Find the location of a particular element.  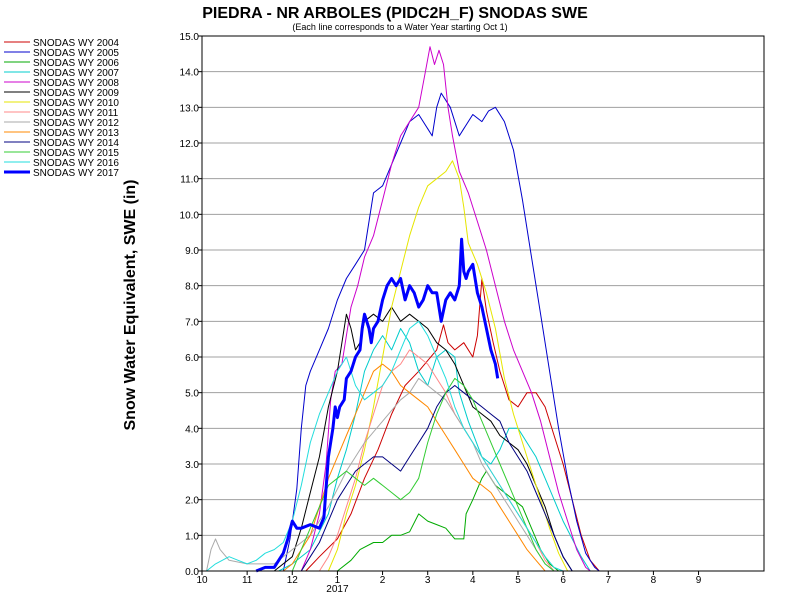

y-tick-label: 5.0 is located at coordinates (192, 394).